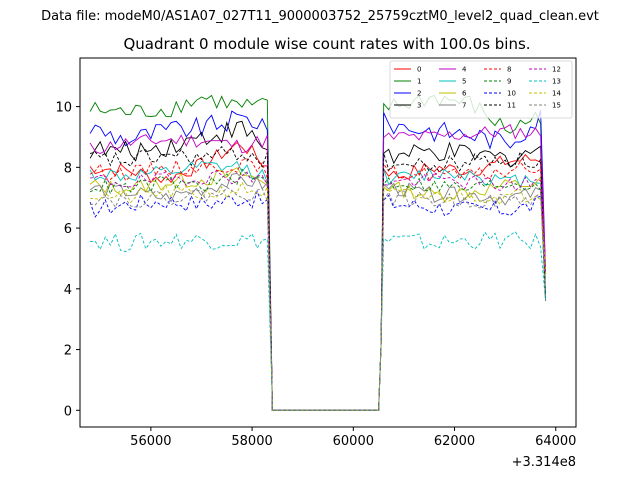 This screenshot has height=480, width=640. I want to click on legend-label-9: 9, so click(509, 82).